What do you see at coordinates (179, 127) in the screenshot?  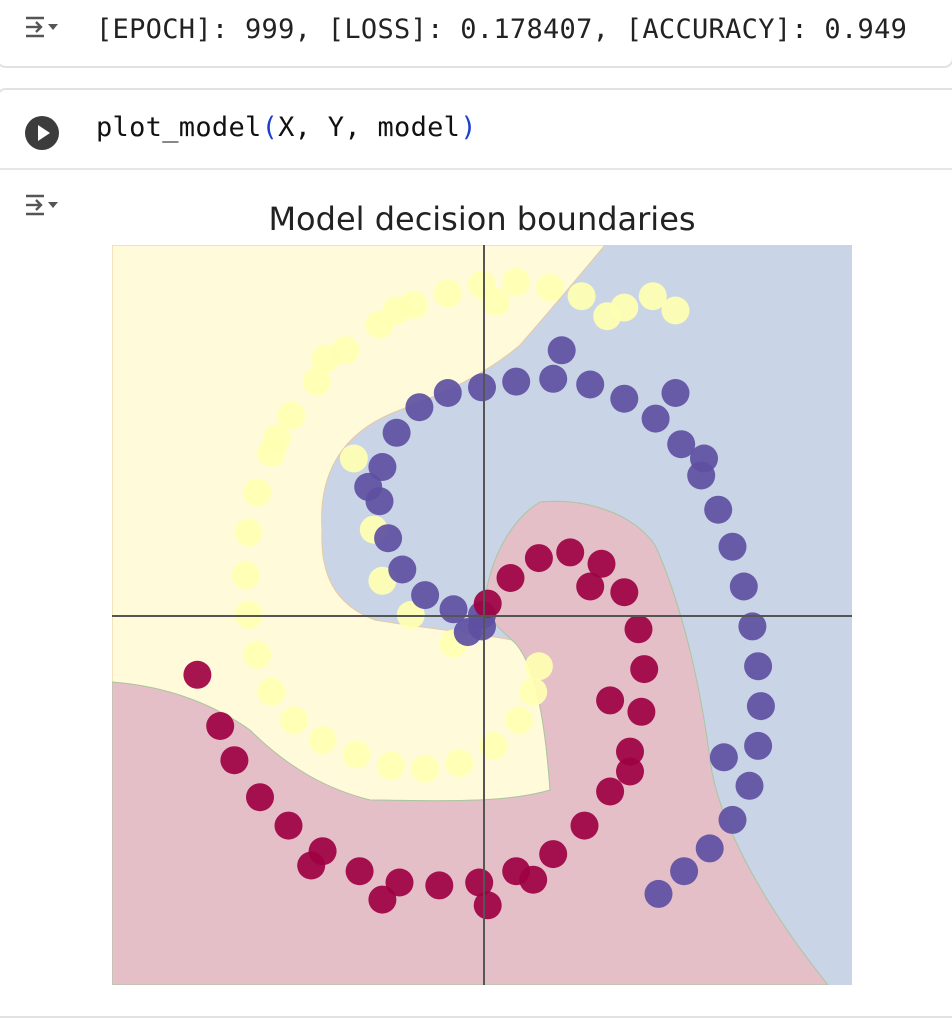 I see `code-function: plot_model` at bounding box center [179, 127].